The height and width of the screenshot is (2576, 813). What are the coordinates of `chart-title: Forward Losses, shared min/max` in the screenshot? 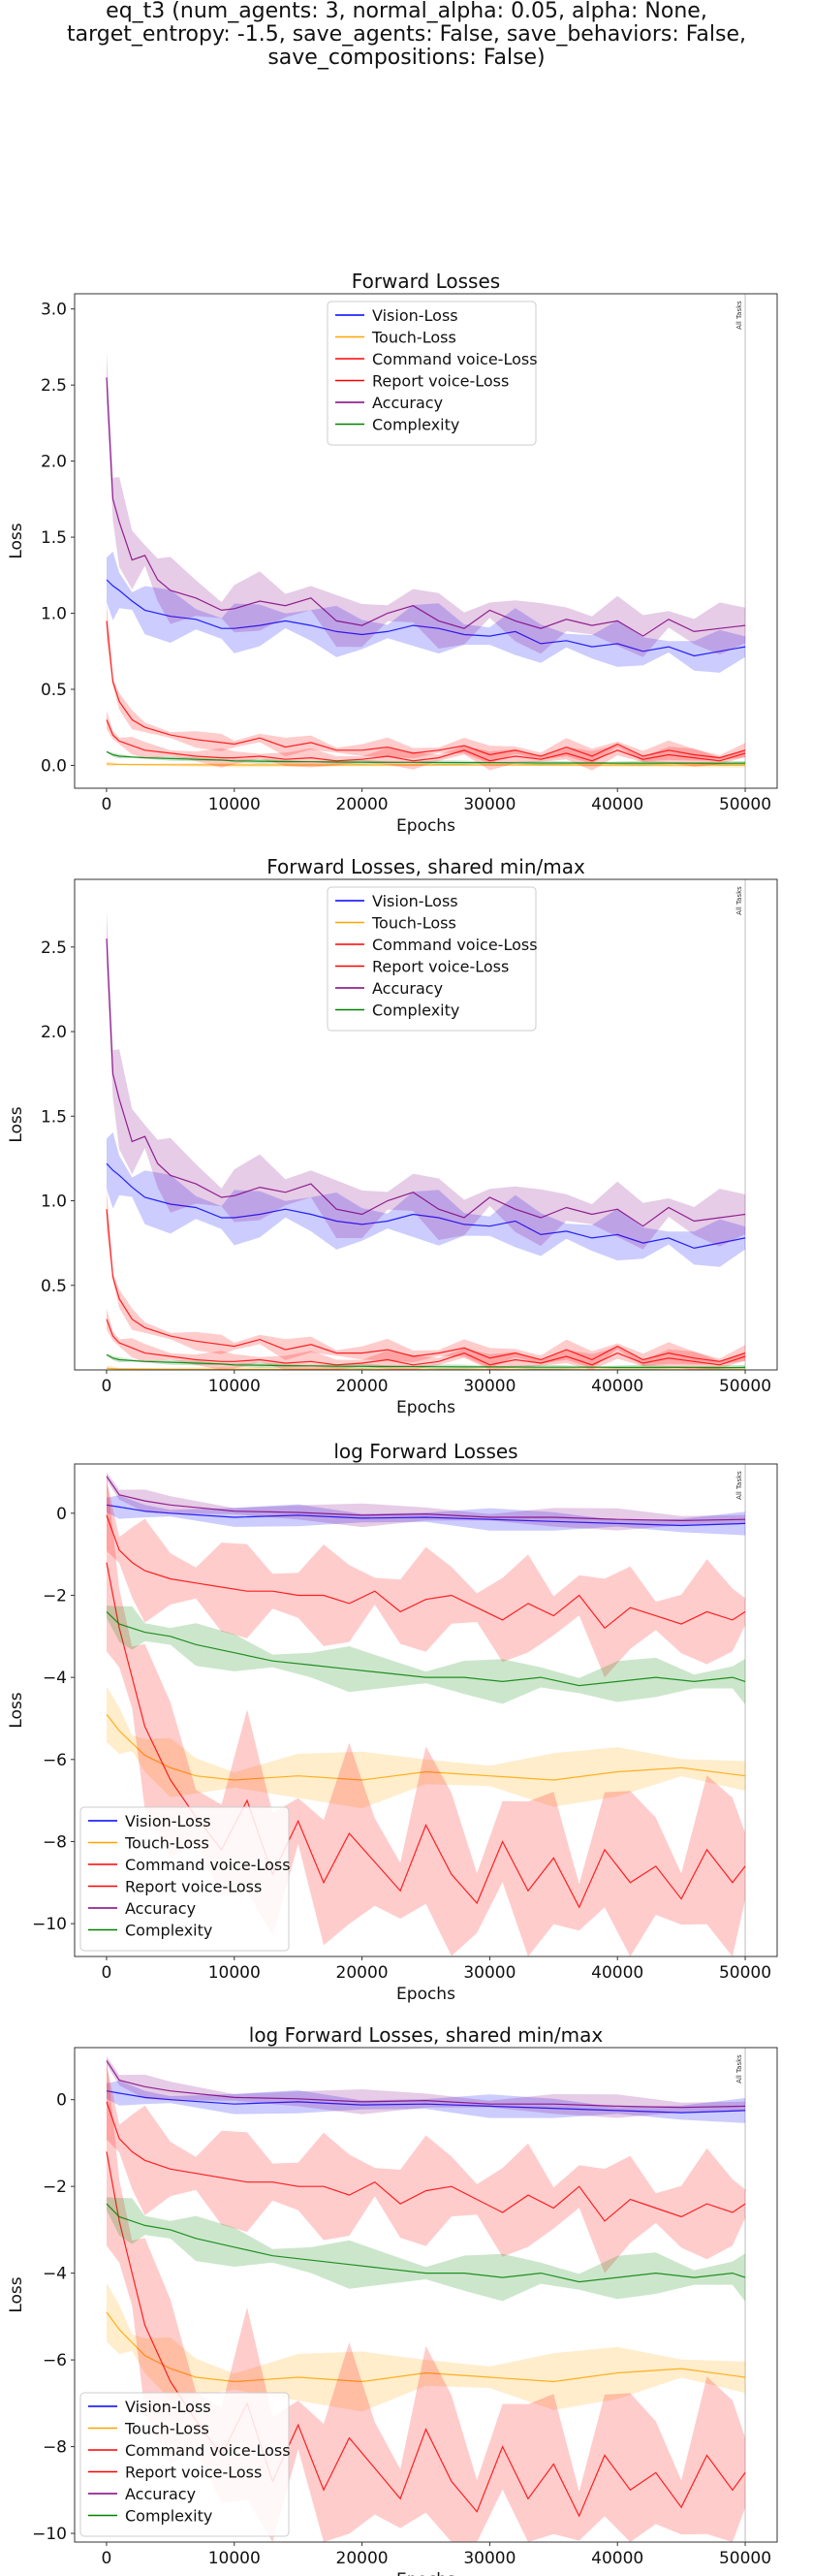 It's located at (425, 867).